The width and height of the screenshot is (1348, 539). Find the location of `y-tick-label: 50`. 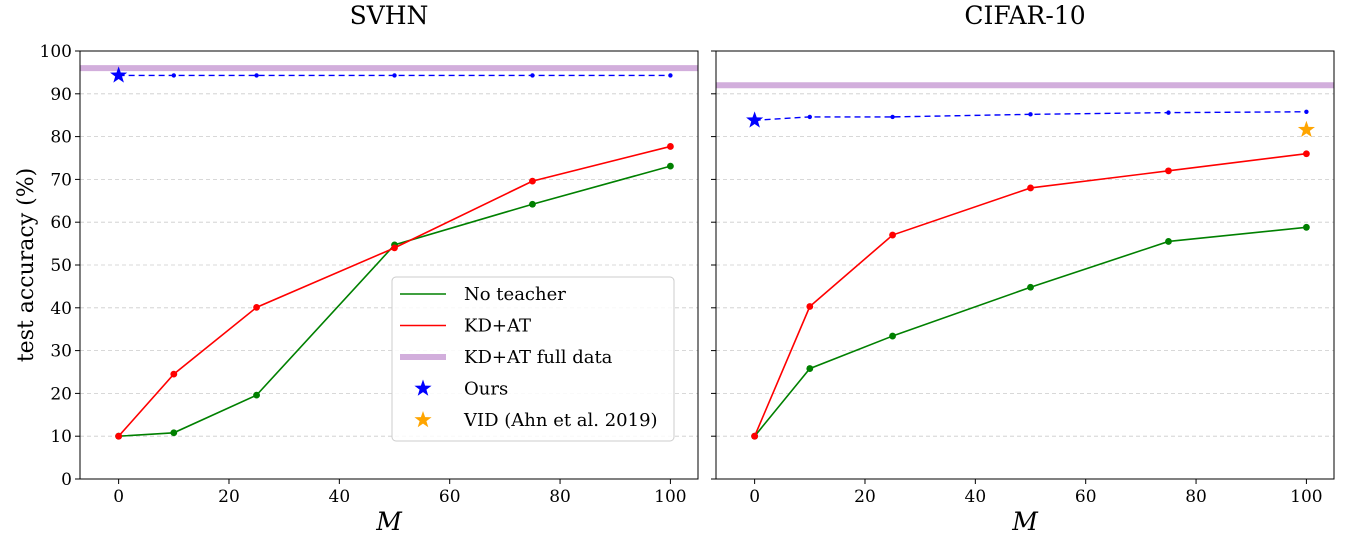

y-tick-label: 50 is located at coordinates (61, 266).